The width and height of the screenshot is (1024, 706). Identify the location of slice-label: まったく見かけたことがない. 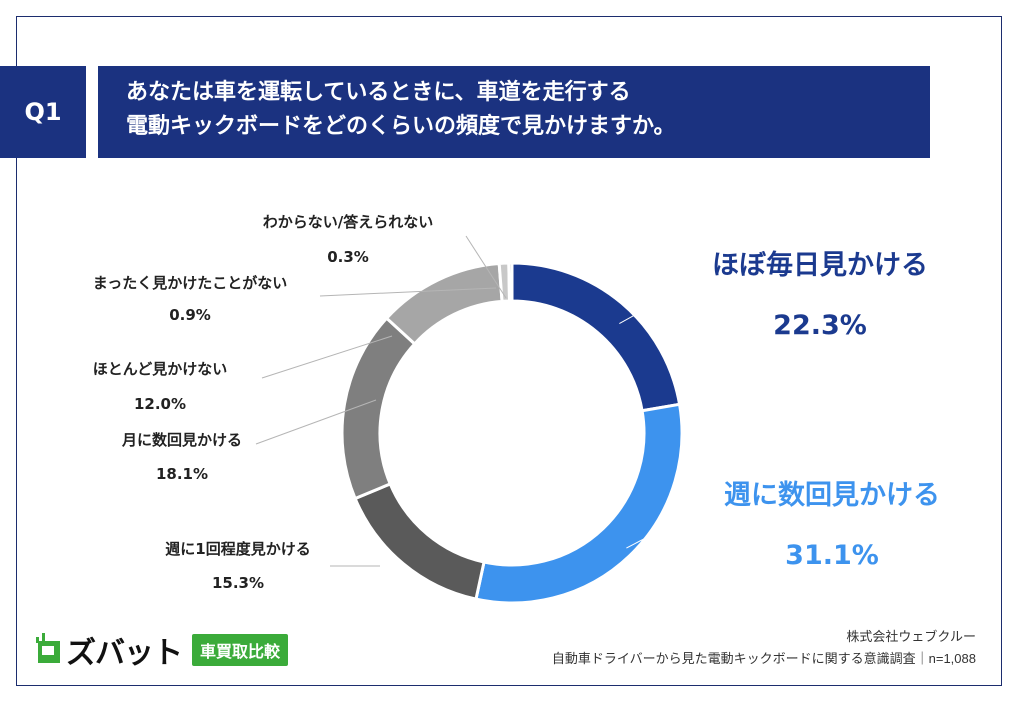
(190, 283).